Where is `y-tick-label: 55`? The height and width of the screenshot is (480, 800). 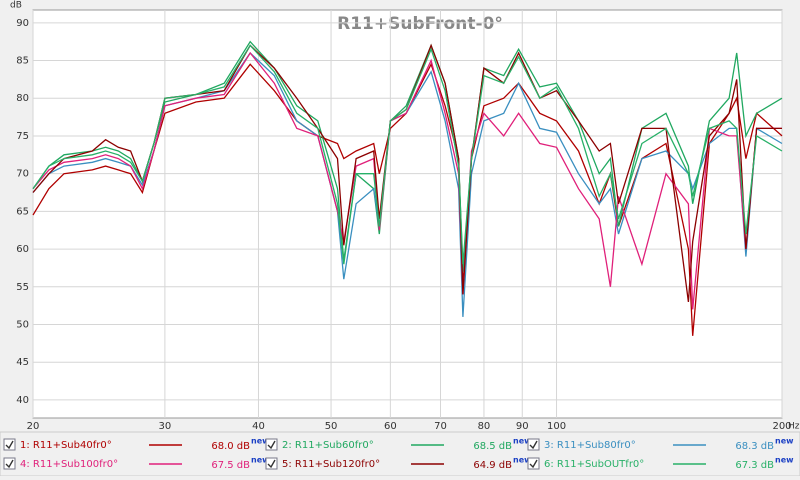
y-tick-label: 55 is located at coordinates (22, 287).